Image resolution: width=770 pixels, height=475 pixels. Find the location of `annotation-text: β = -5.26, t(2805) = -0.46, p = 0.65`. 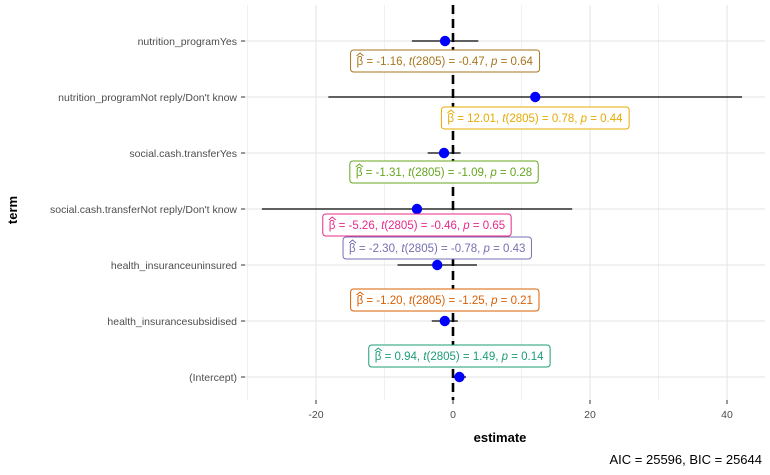

annotation-text: β = -5.26, t(2805) = -0.46, p = 0.65 is located at coordinates (417, 226).